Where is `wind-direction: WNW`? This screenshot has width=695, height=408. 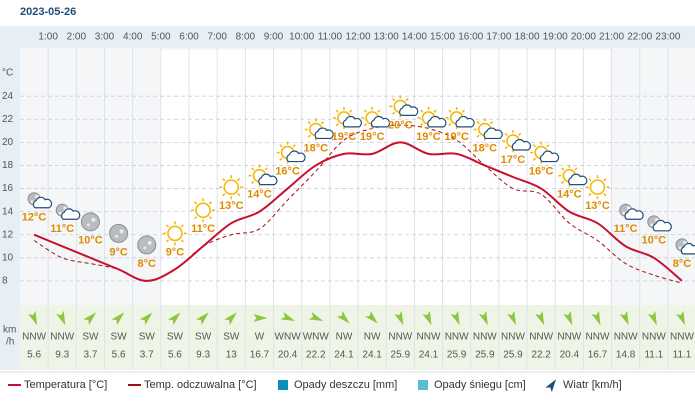 wind-direction: WNW is located at coordinates (316, 337).